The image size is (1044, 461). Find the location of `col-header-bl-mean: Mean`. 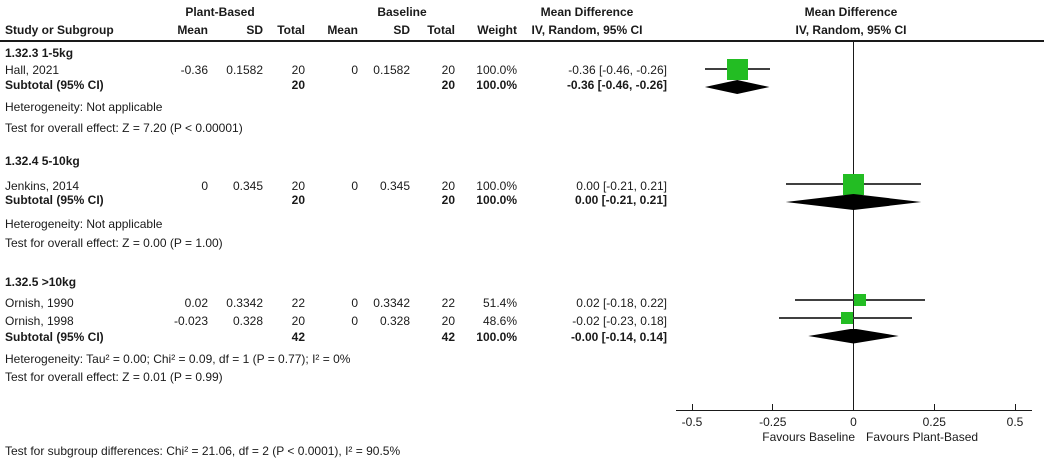

col-header-bl-mean: Mean is located at coordinates (342, 30).